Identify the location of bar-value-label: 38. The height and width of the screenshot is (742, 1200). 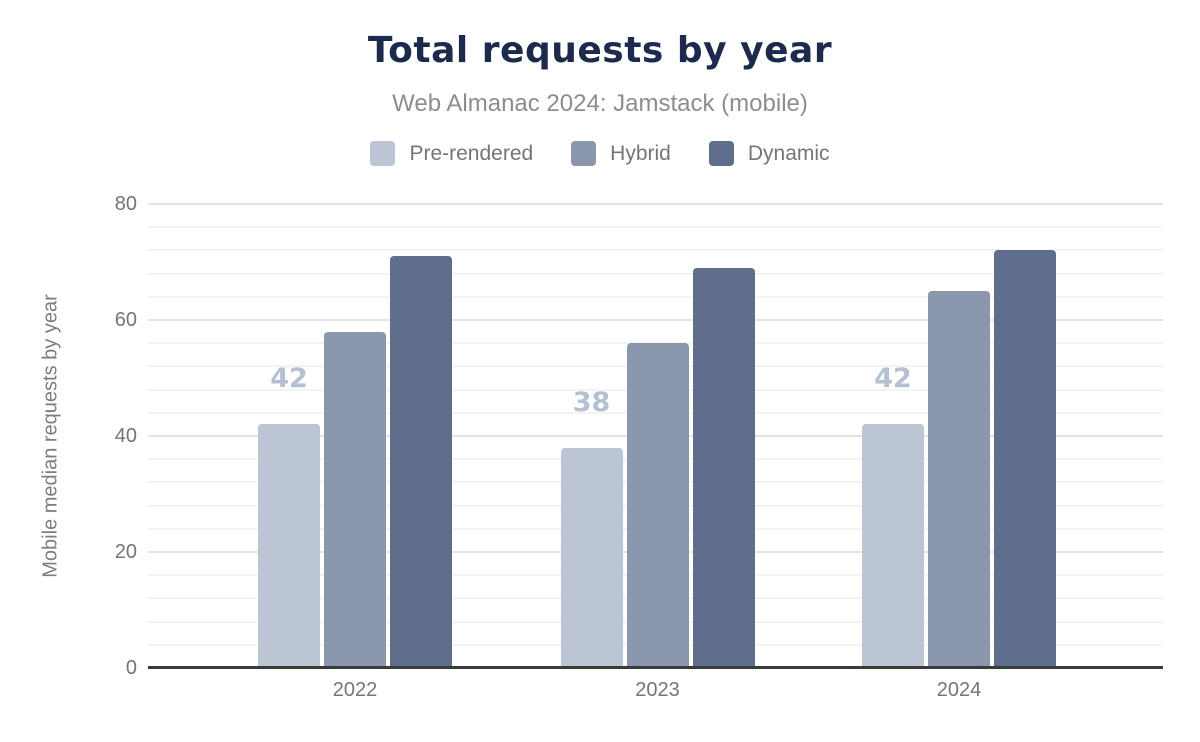
(591, 402).